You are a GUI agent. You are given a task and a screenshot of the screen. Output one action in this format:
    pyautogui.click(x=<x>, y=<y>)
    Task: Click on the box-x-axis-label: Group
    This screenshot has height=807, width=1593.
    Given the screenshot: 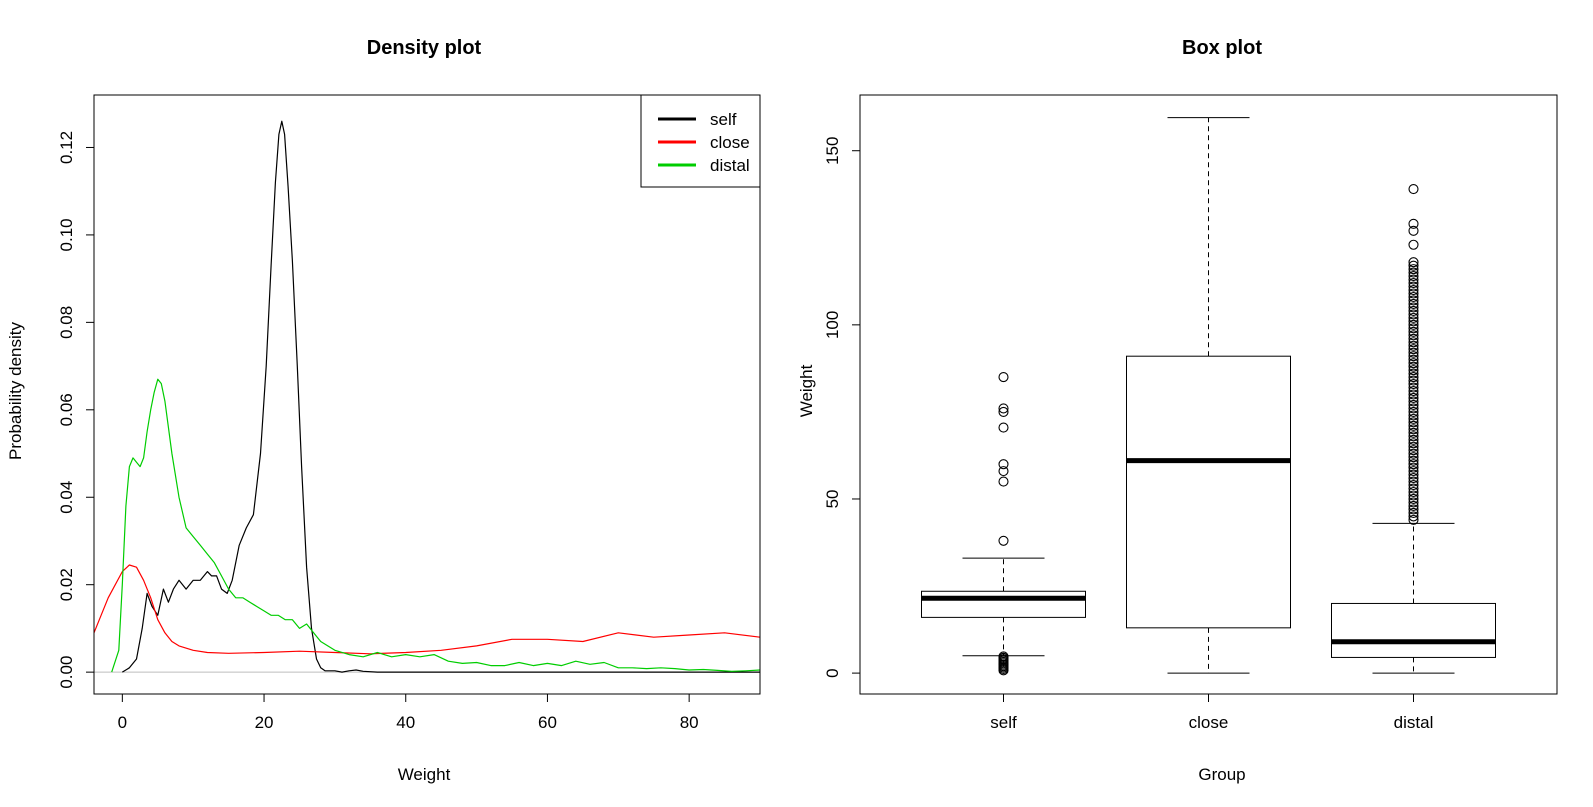 What is the action you would take?
    pyautogui.click(x=1221, y=774)
    